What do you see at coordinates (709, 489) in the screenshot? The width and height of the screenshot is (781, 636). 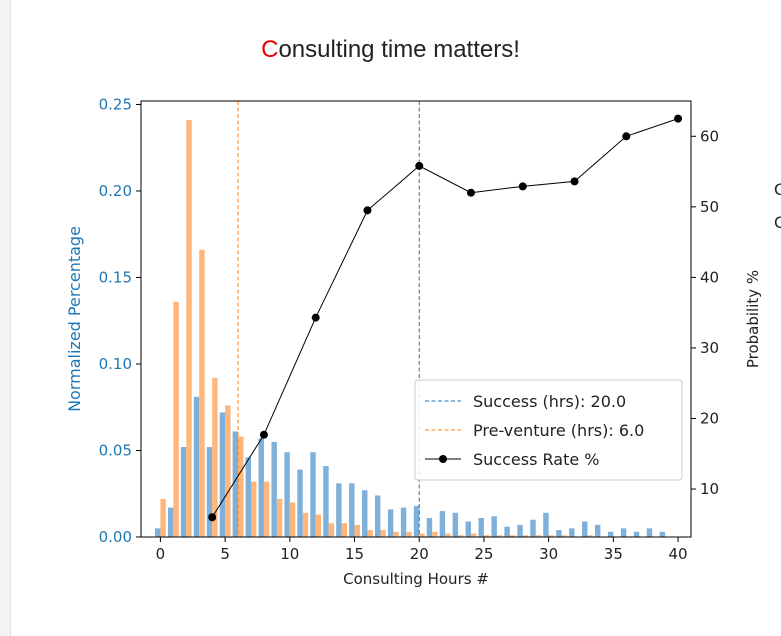 I see `y2-tick-label: 10` at bounding box center [709, 489].